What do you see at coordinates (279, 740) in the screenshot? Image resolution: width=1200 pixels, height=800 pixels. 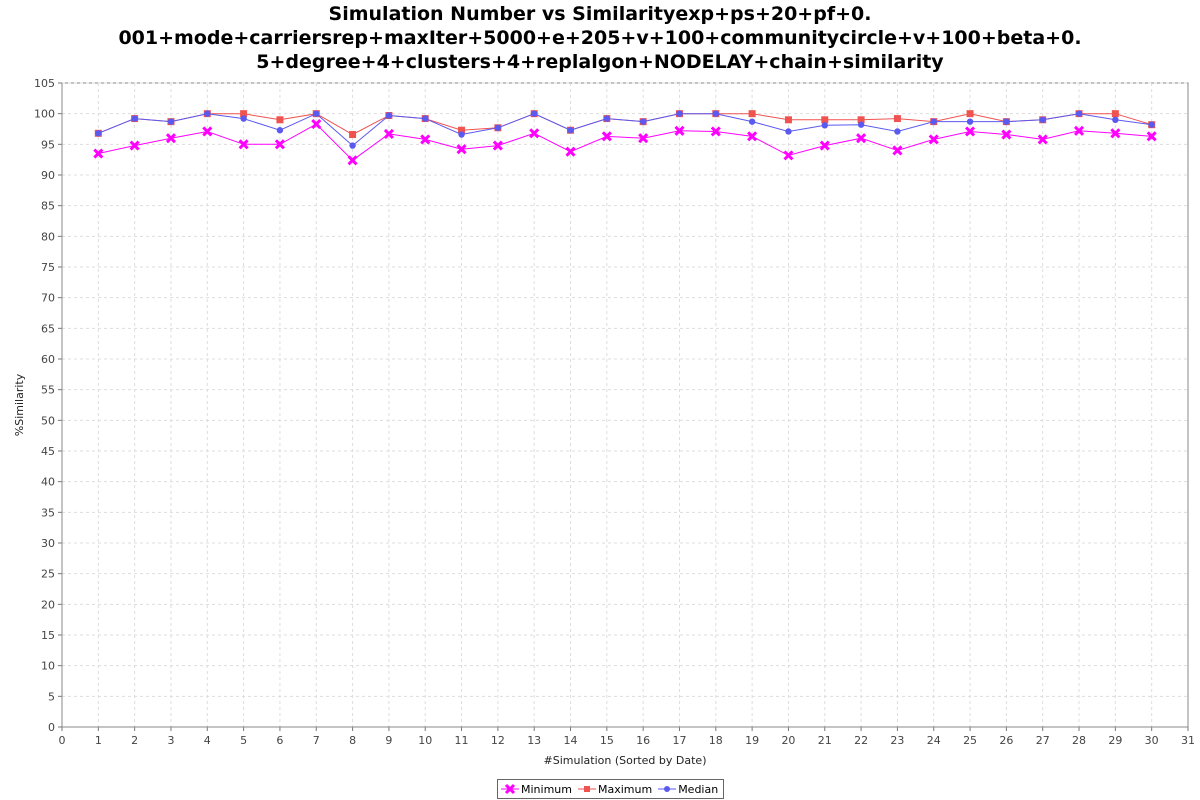 I see `x-tick-label: 6` at bounding box center [279, 740].